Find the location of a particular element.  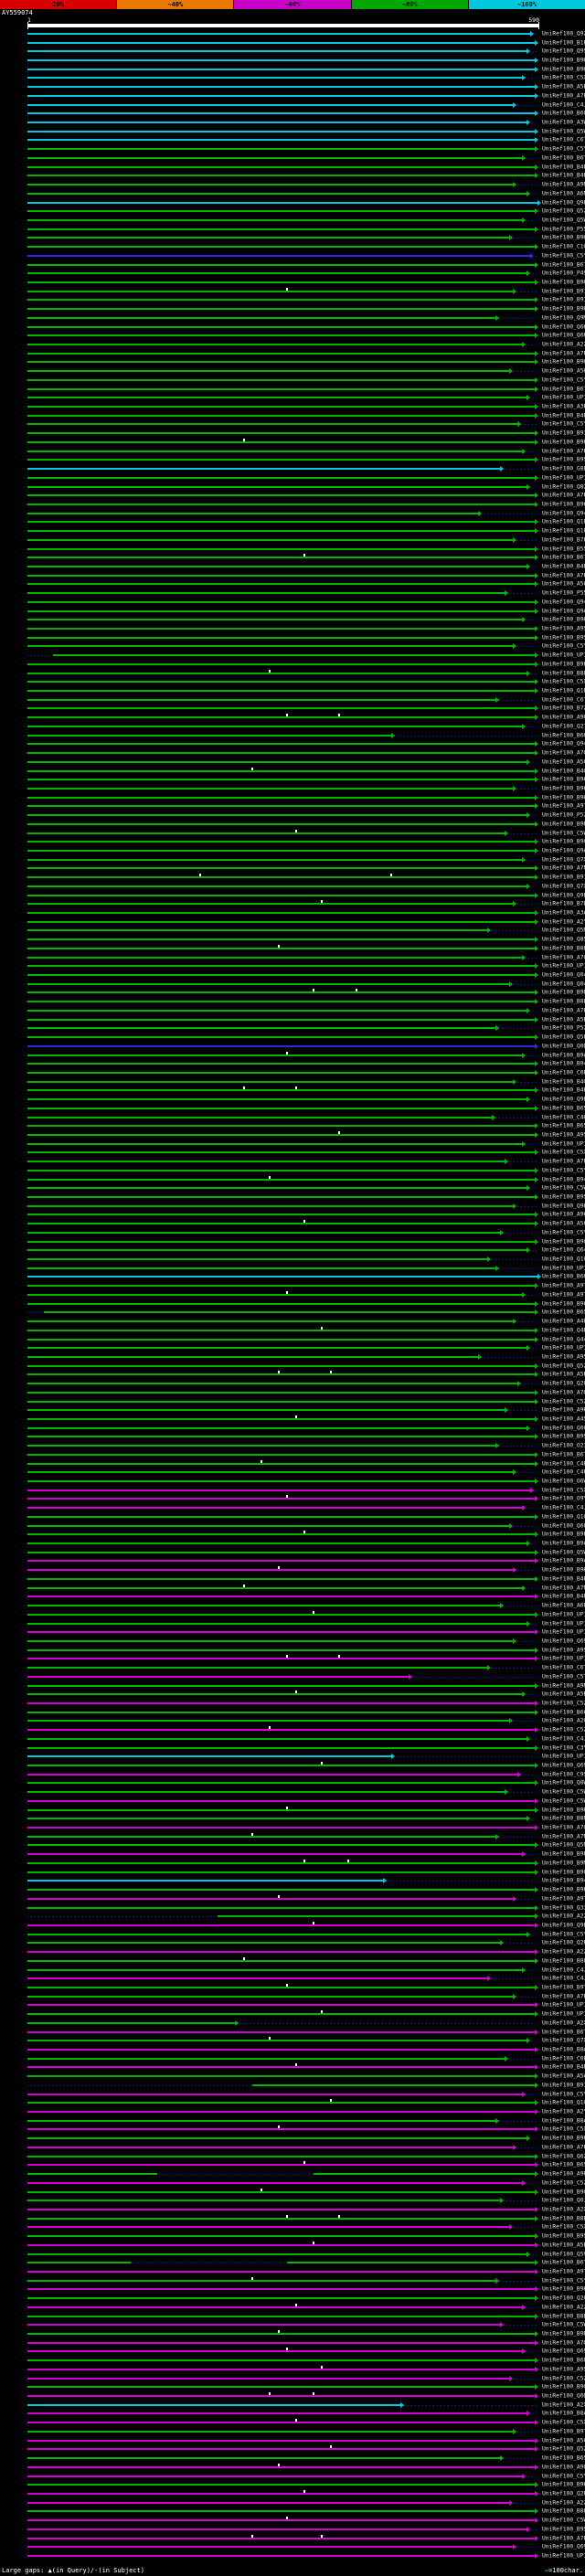

hit-label: UniRef100_B9FUM7 is located at coordinates (564, 992).